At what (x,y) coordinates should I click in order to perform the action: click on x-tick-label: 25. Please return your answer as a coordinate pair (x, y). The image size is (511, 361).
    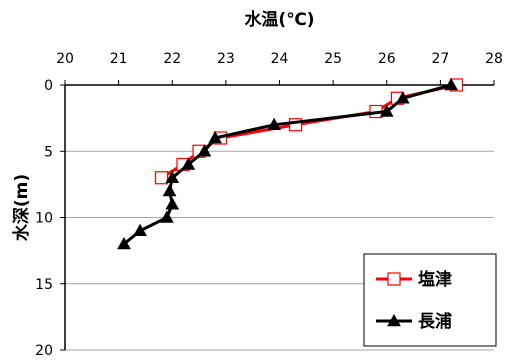
    Looking at the image, I should click on (333, 59).